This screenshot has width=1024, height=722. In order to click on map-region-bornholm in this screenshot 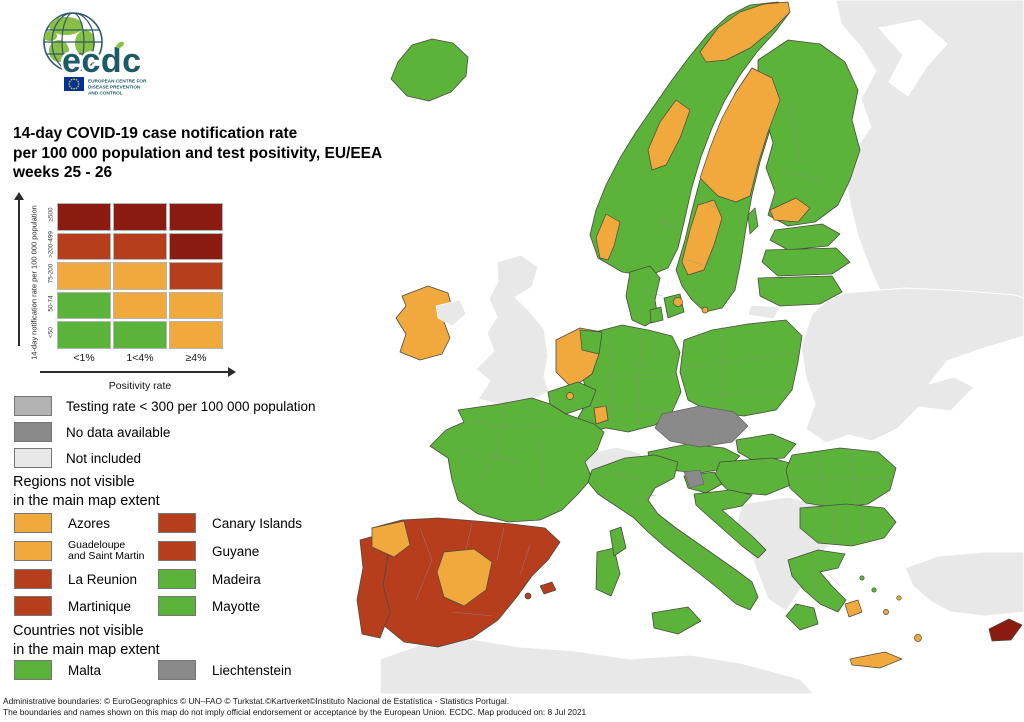, I will do `click(705, 310)`.